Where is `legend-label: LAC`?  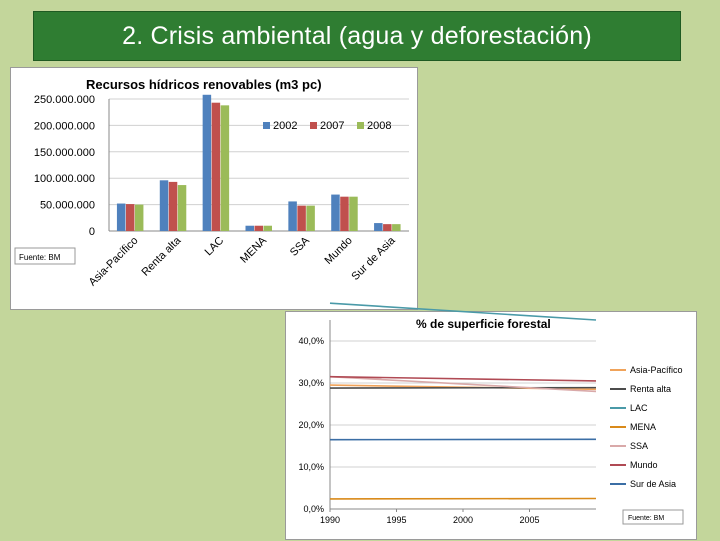 legend-label: LAC is located at coordinates (639, 408).